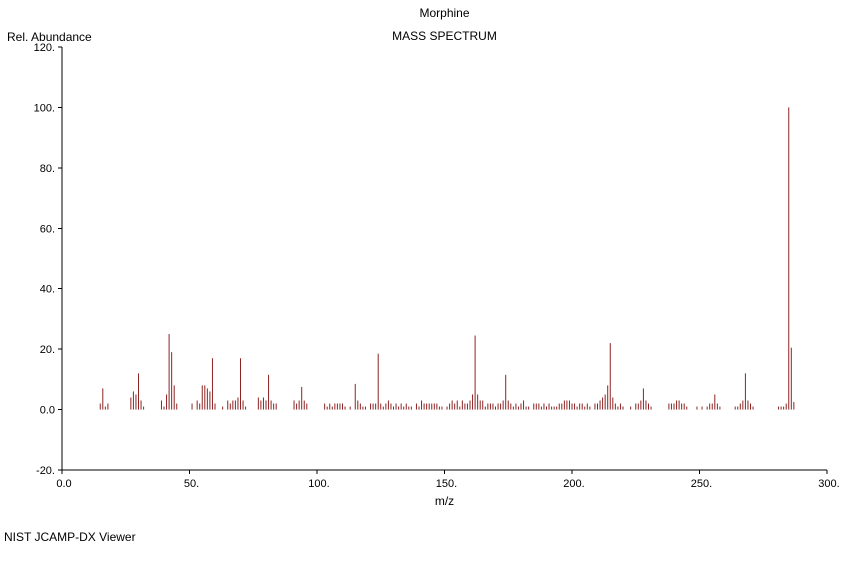 Image resolution: width=857 pixels, height=573 pixels. Describe the element at coordinates (191, 484) in the screenshot. I see `x-tick-label: 50.` at that location.